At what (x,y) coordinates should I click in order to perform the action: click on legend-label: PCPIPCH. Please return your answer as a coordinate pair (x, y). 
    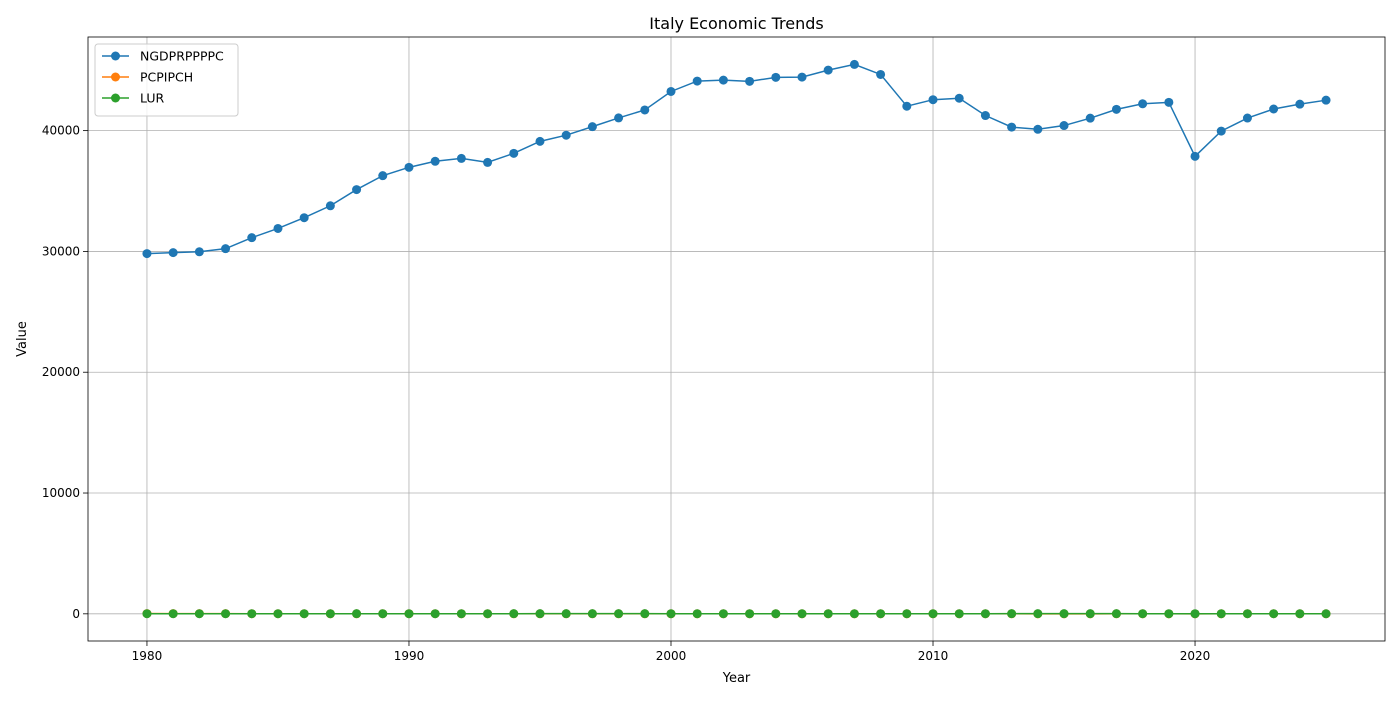
    Looking at the image, I should click on (166, 77).